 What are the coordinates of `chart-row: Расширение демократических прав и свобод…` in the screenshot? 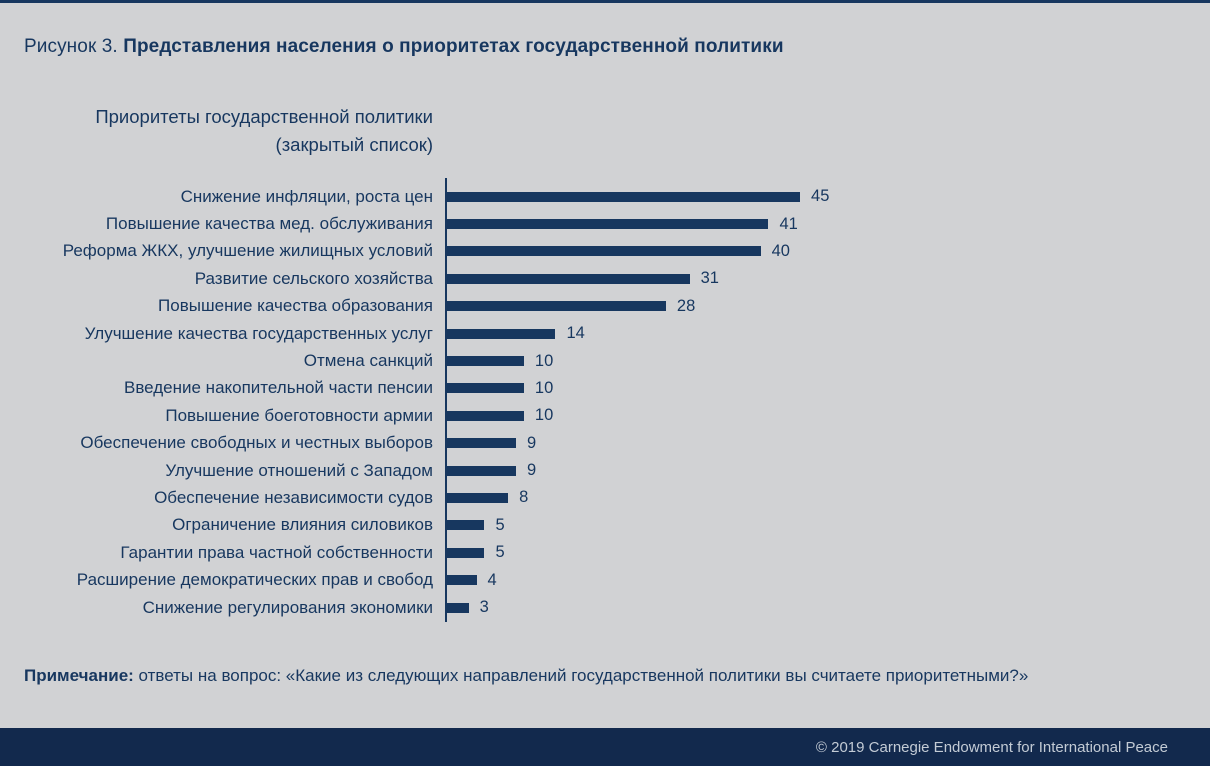 It's located at (605, 579).